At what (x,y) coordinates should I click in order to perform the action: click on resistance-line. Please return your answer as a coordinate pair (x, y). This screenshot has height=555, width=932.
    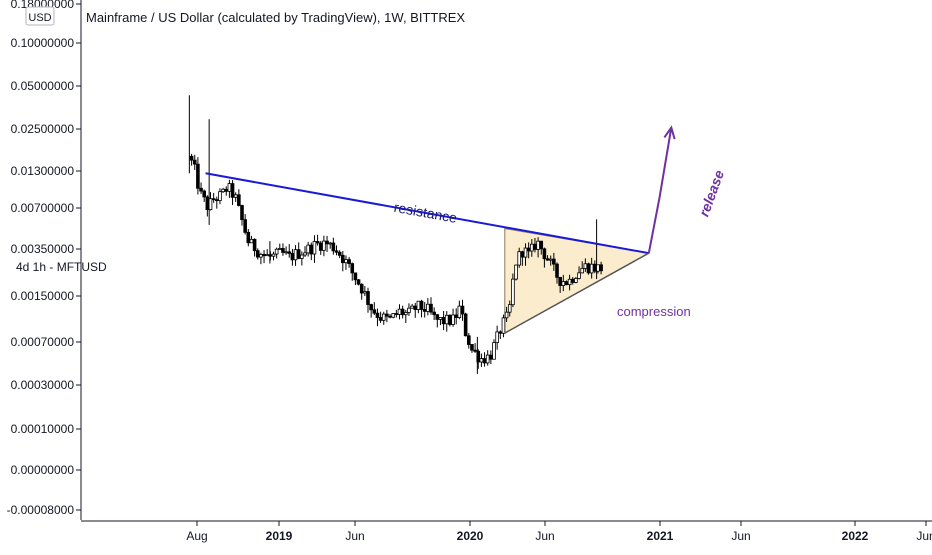
    Looking at the image, I should click on (427, 213).